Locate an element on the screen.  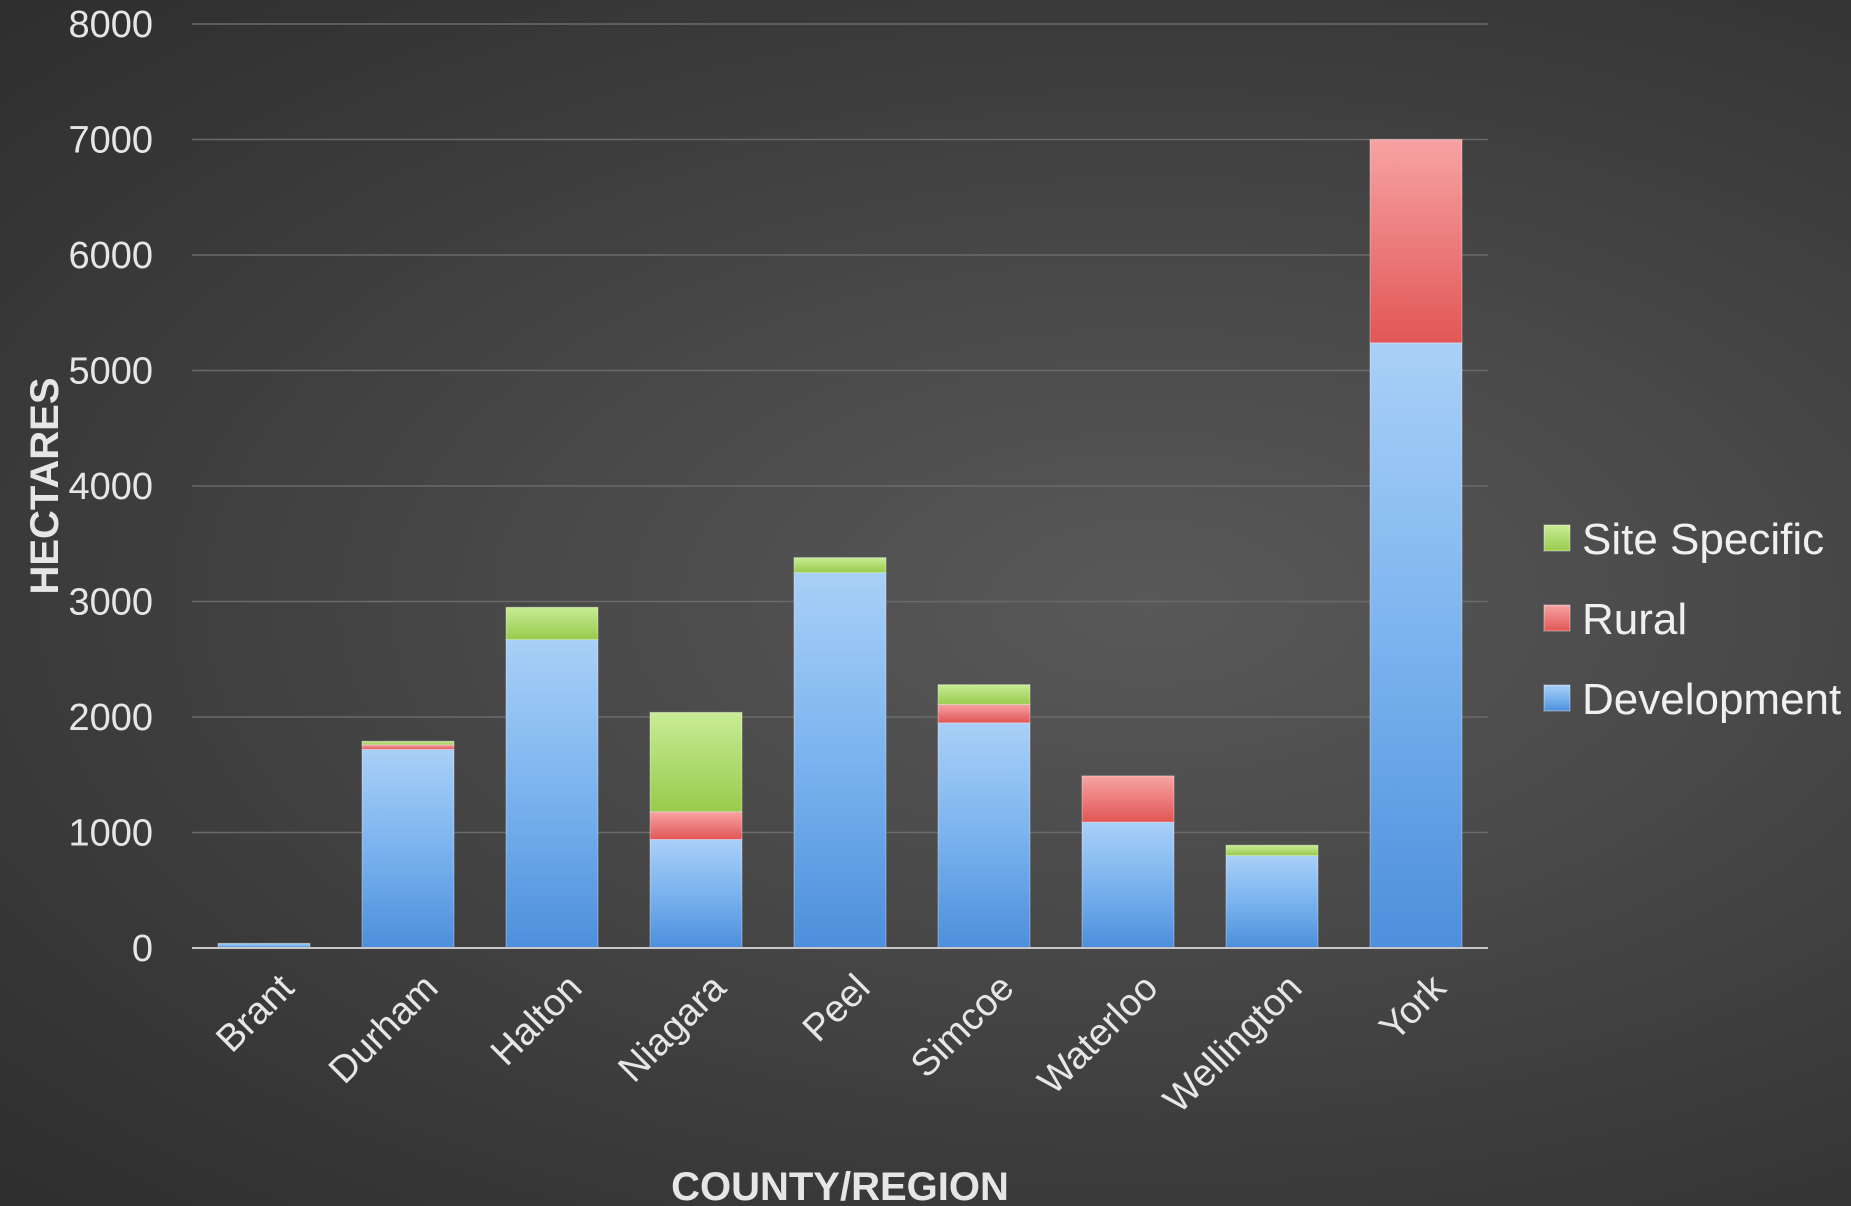
bar-site-specific-wellington is located at coordinates (1272, 850).